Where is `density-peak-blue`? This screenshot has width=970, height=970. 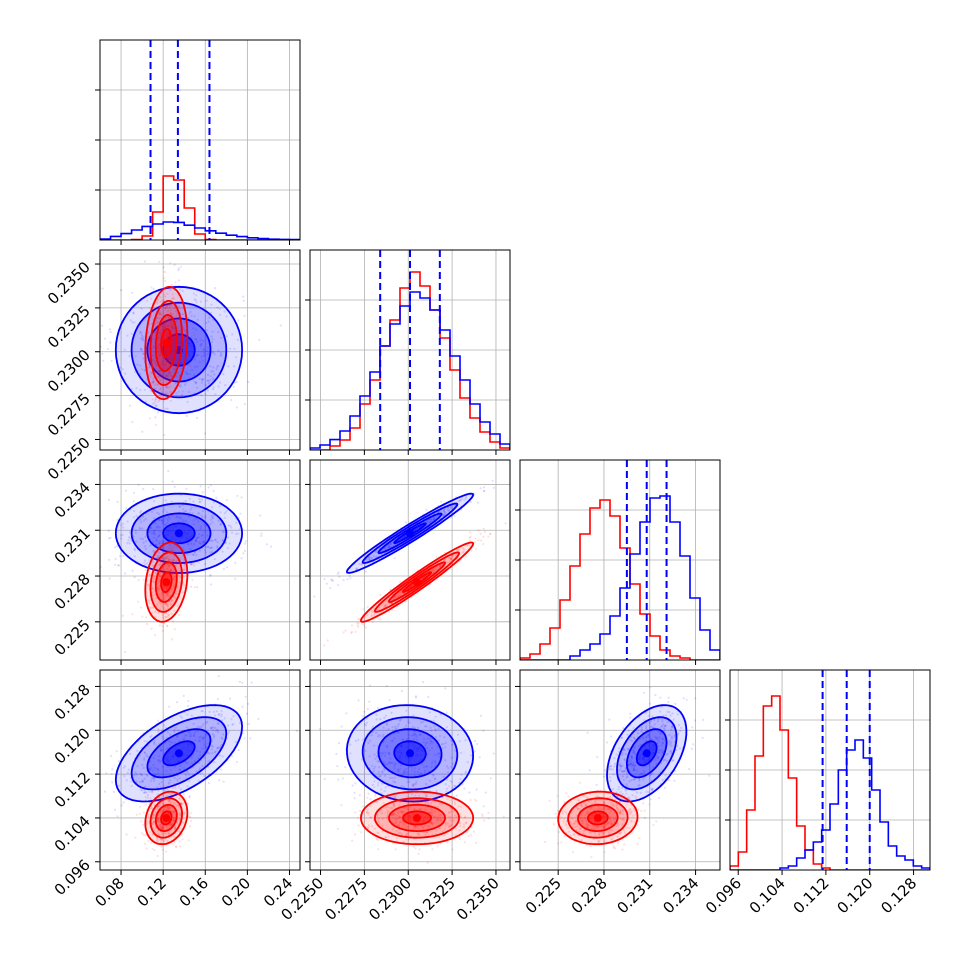
density-peak-blue is located at coordinates (178, 533).